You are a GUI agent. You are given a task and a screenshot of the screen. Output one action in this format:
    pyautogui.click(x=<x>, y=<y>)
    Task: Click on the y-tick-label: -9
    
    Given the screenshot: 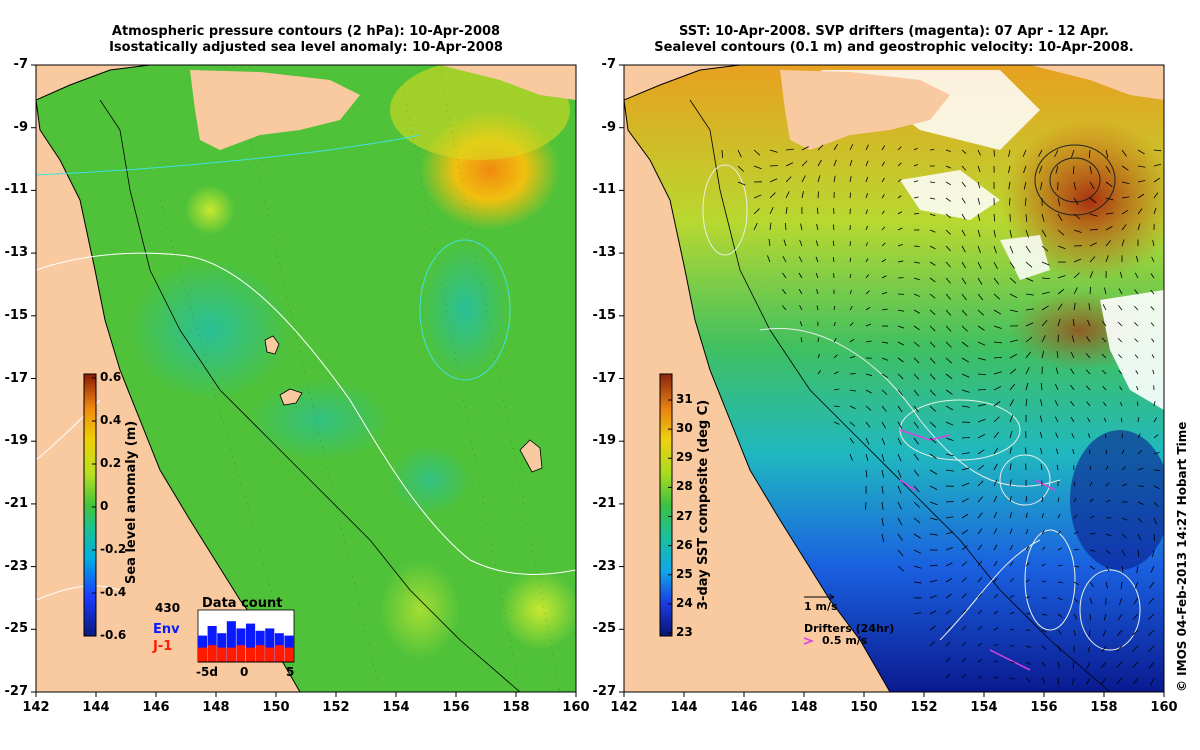 What is the action you would take?
    pyautogui.click(x=608, y=127)
    